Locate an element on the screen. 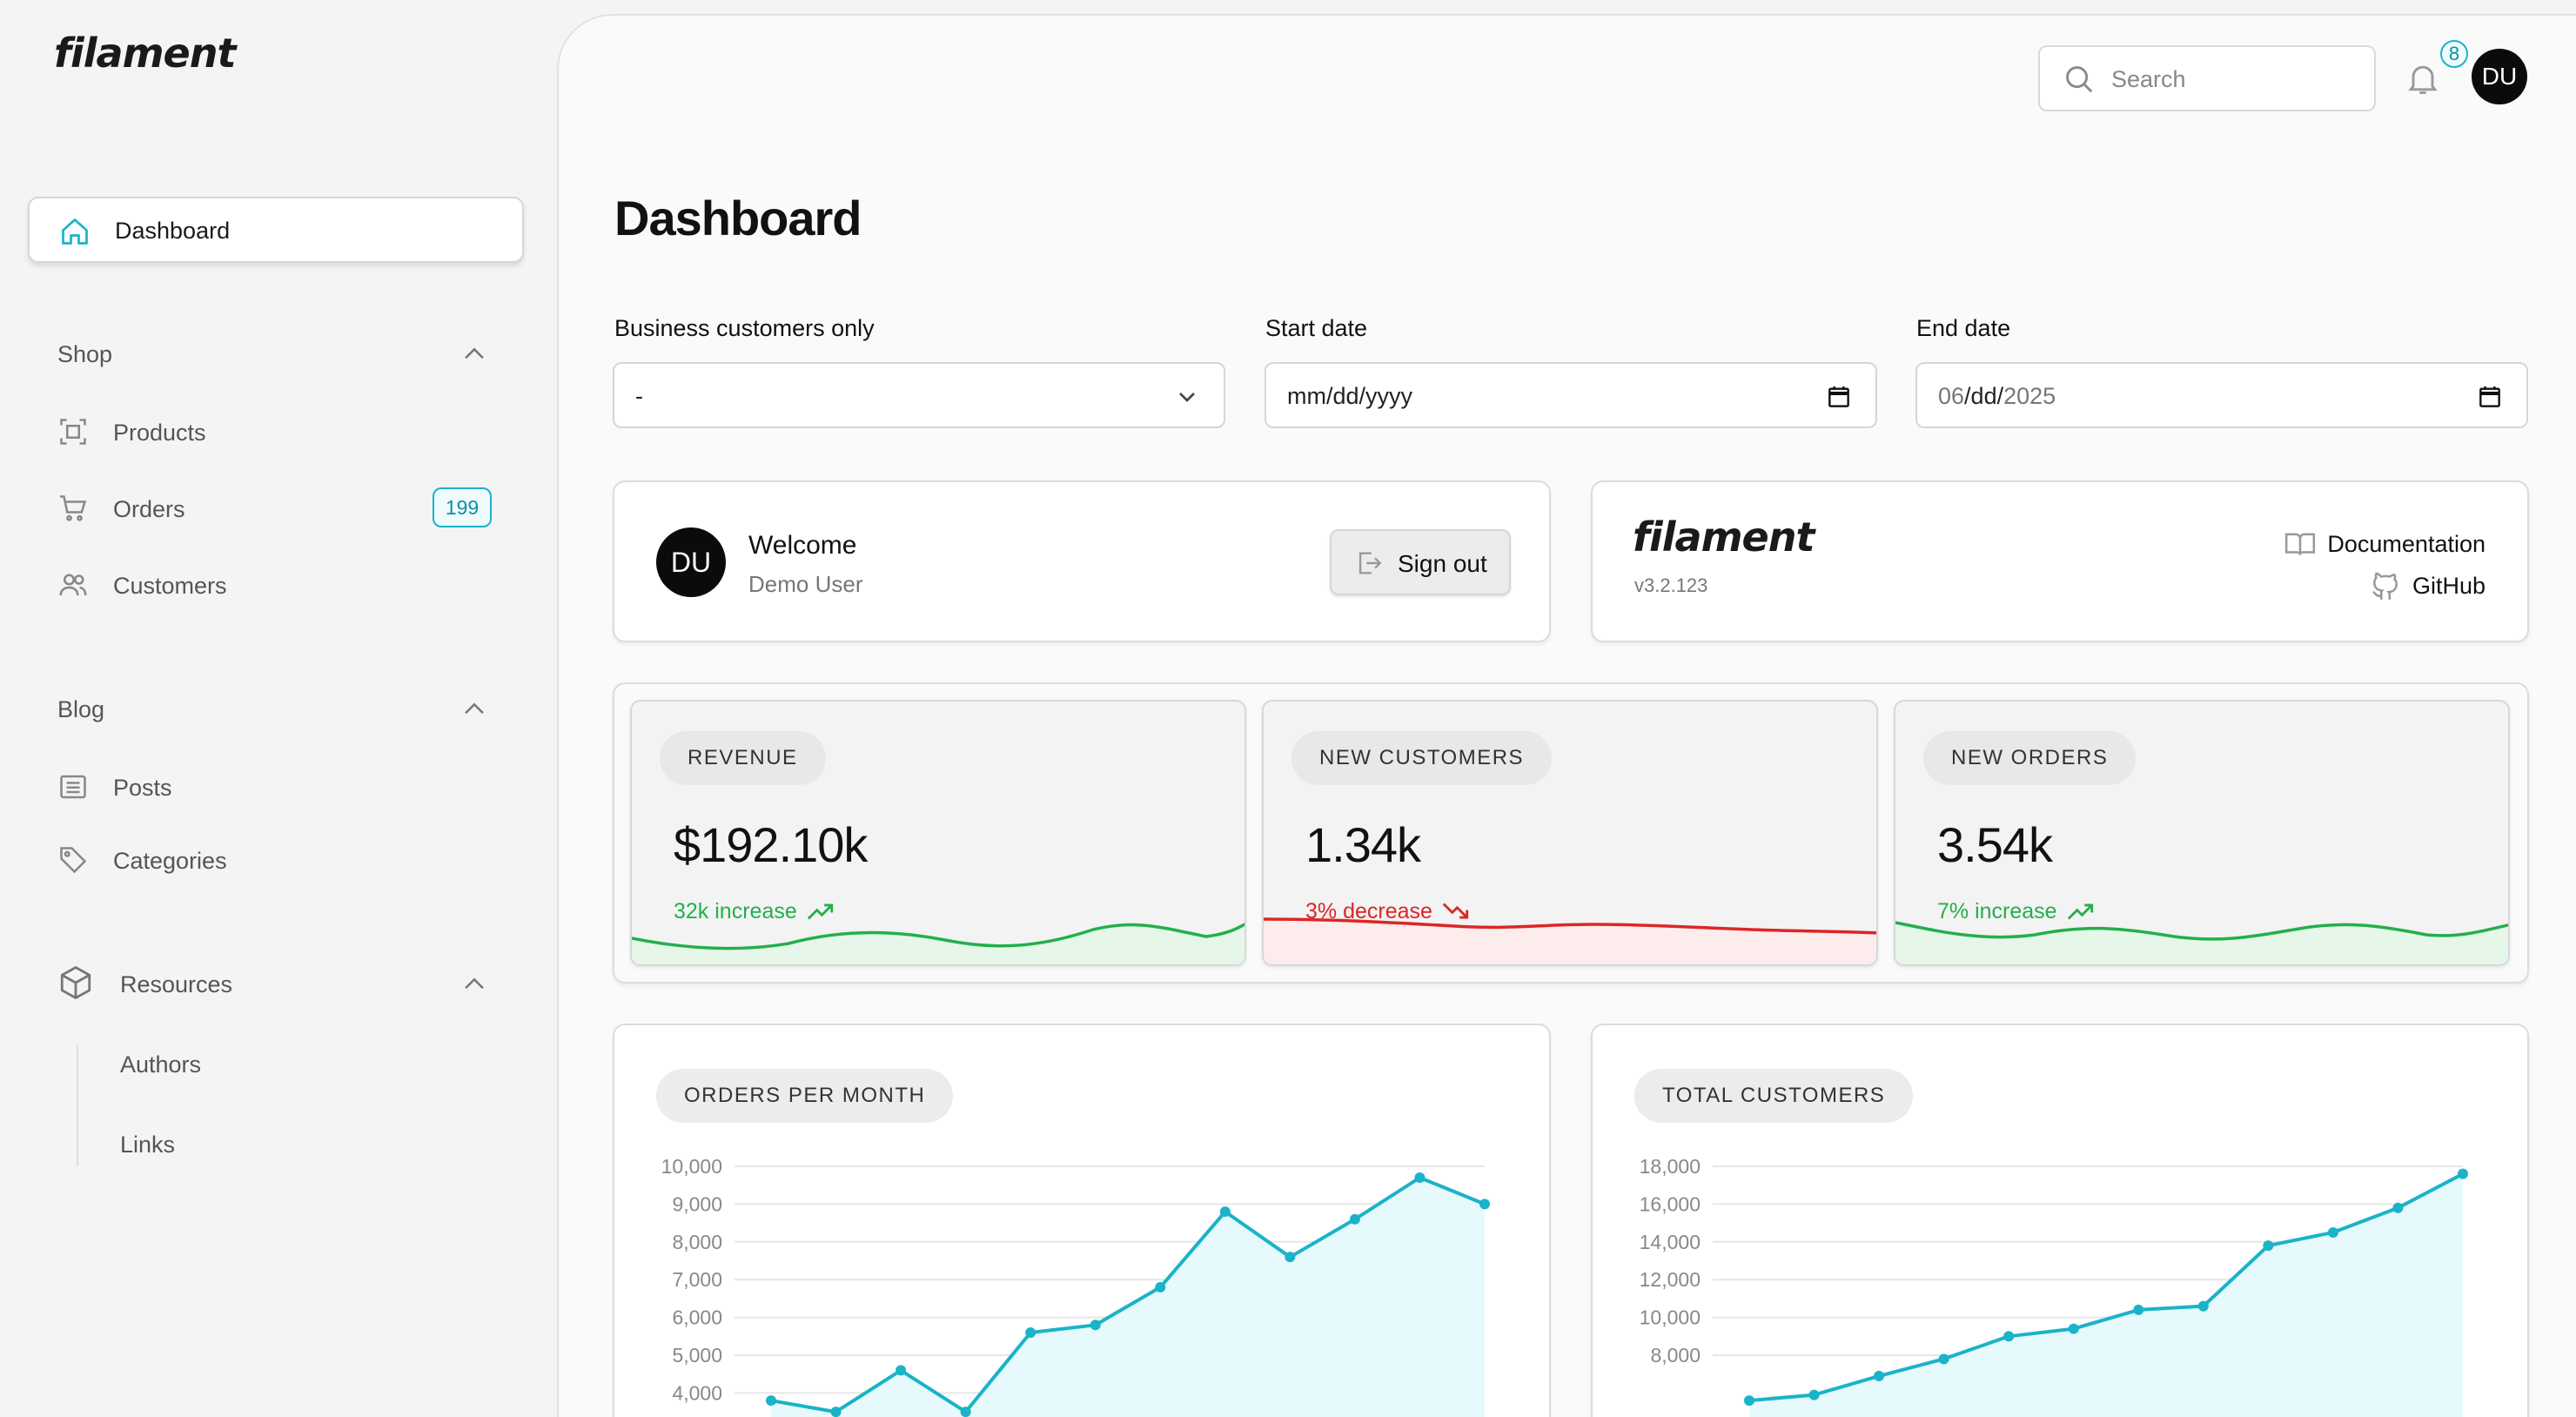 The width and height of the screenshot is (2576, 1417). stat-card-new-customers: NEW CUSTOMERS 1.34k 3% decrease is located at coordinates (1570, 833).